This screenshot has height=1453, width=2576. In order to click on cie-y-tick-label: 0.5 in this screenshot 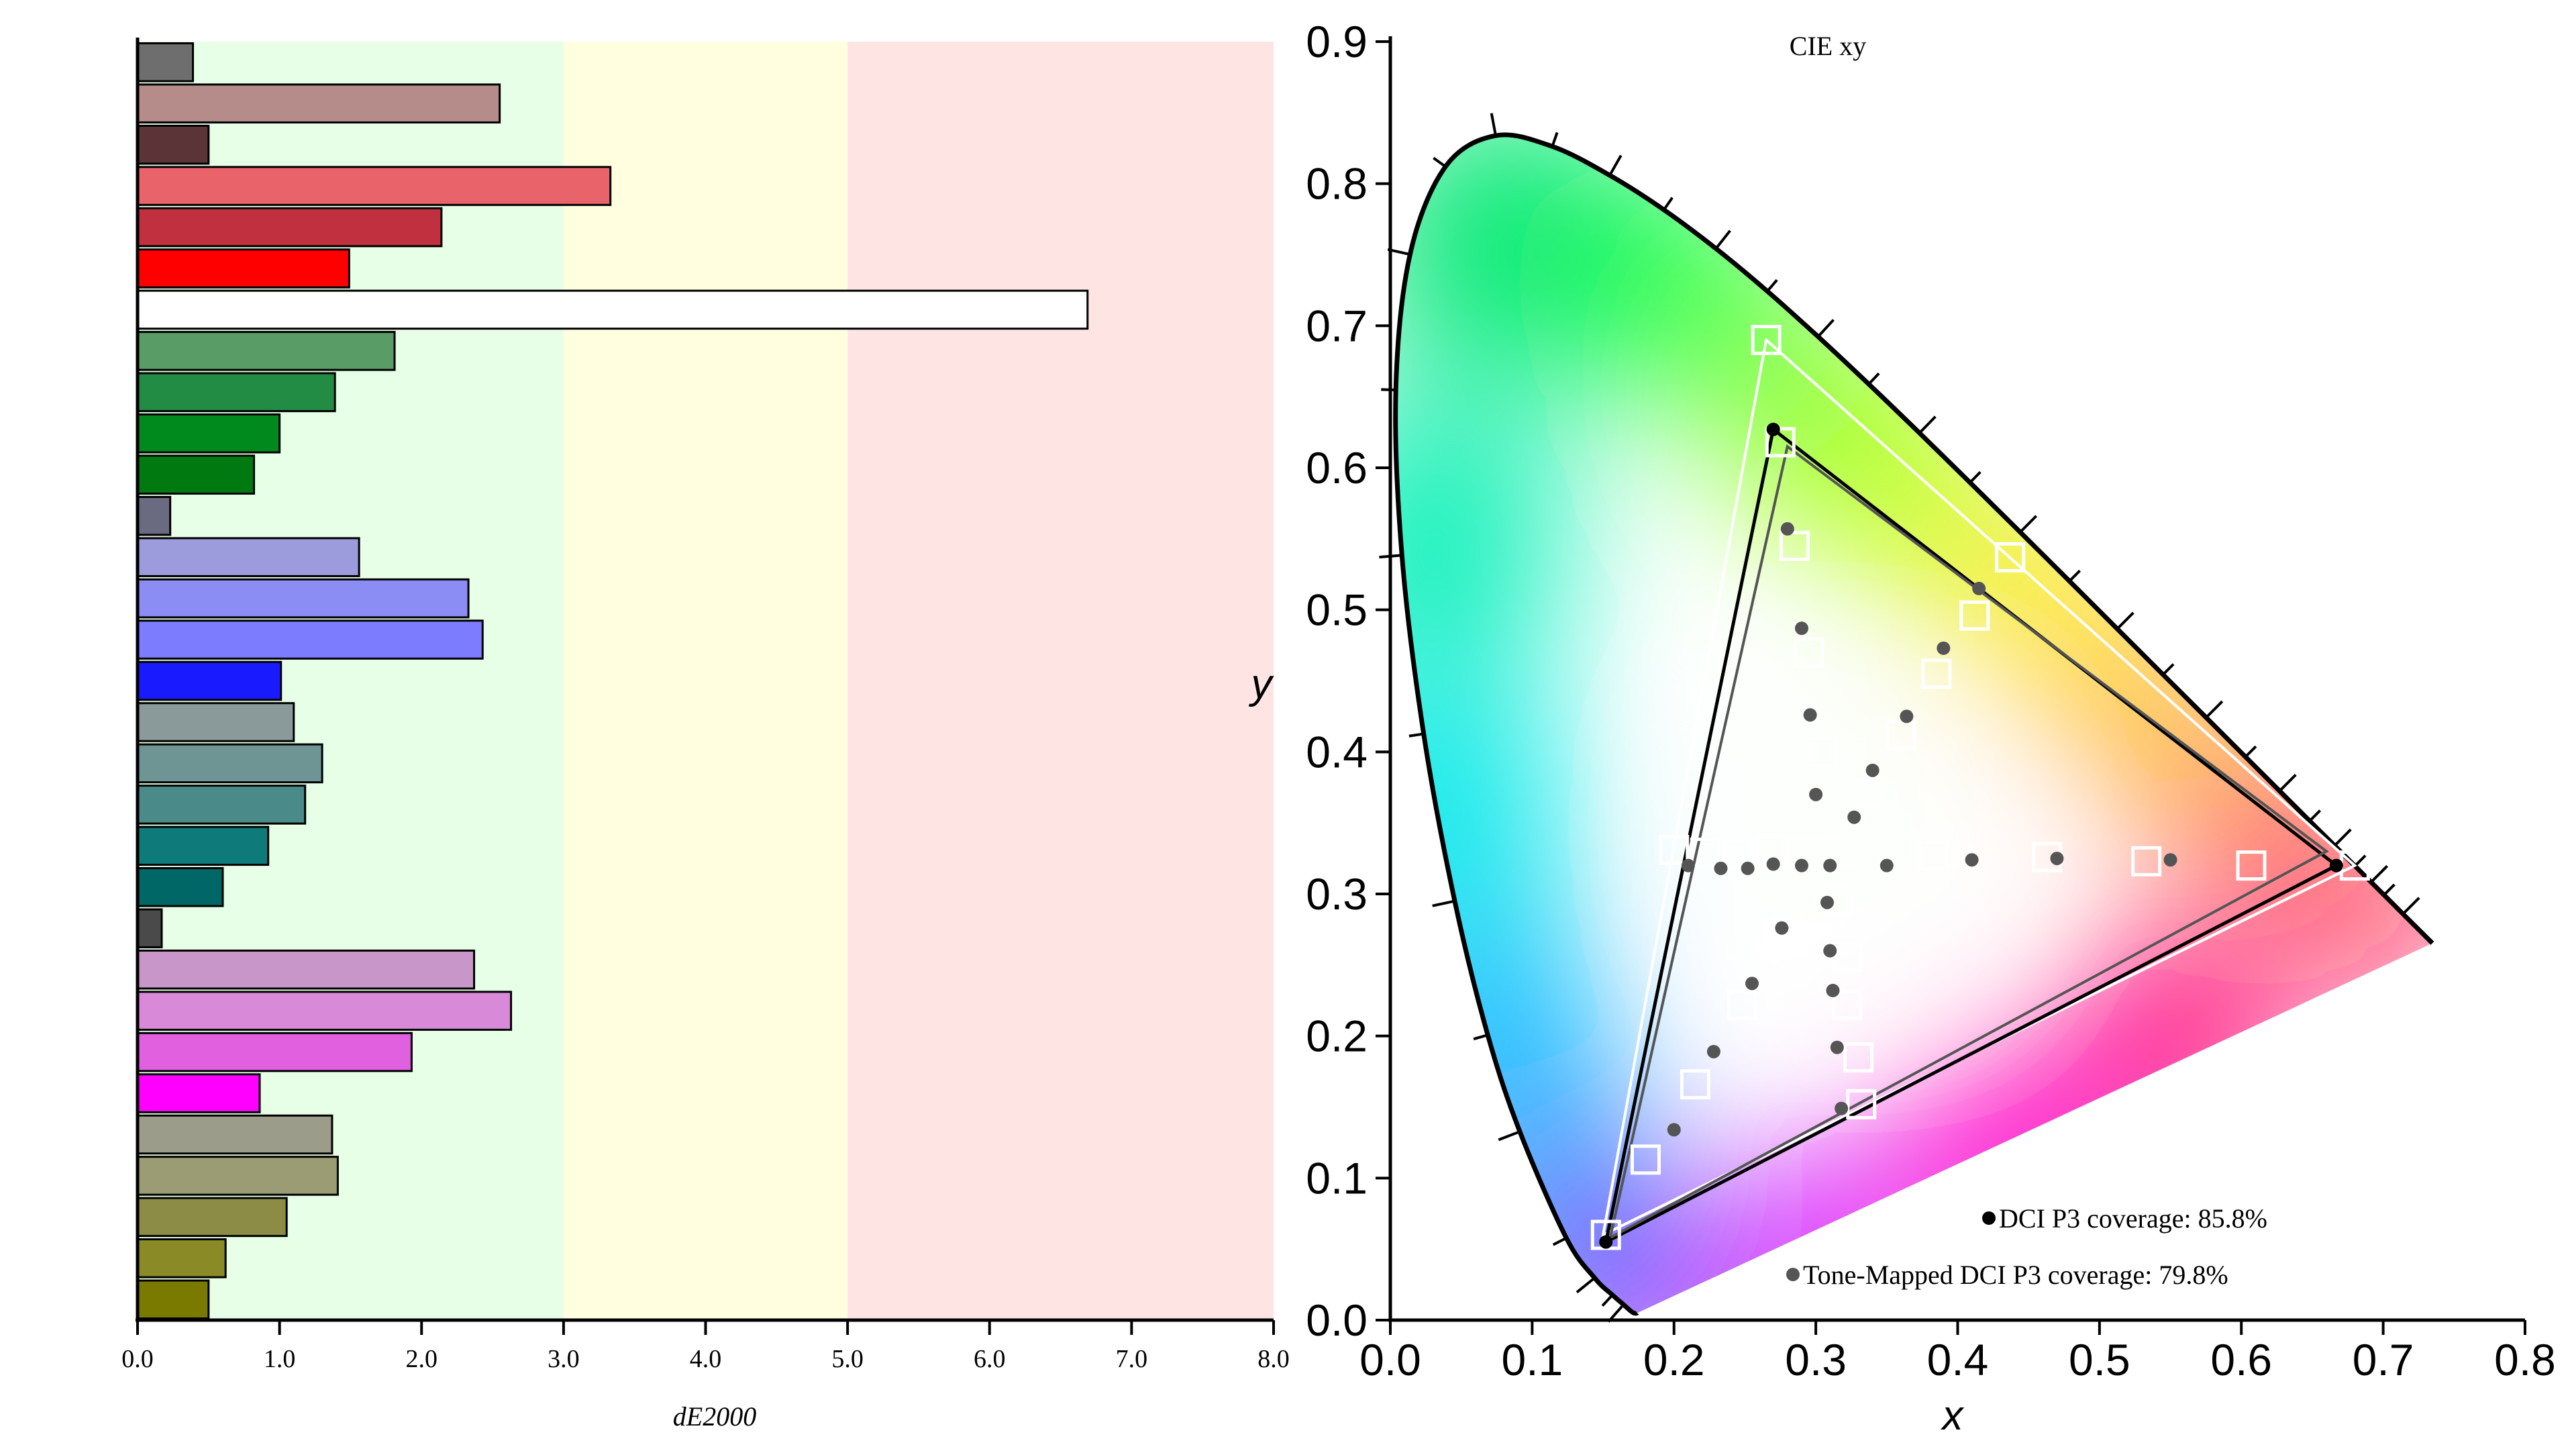, I will do `click(1337, 610)`.